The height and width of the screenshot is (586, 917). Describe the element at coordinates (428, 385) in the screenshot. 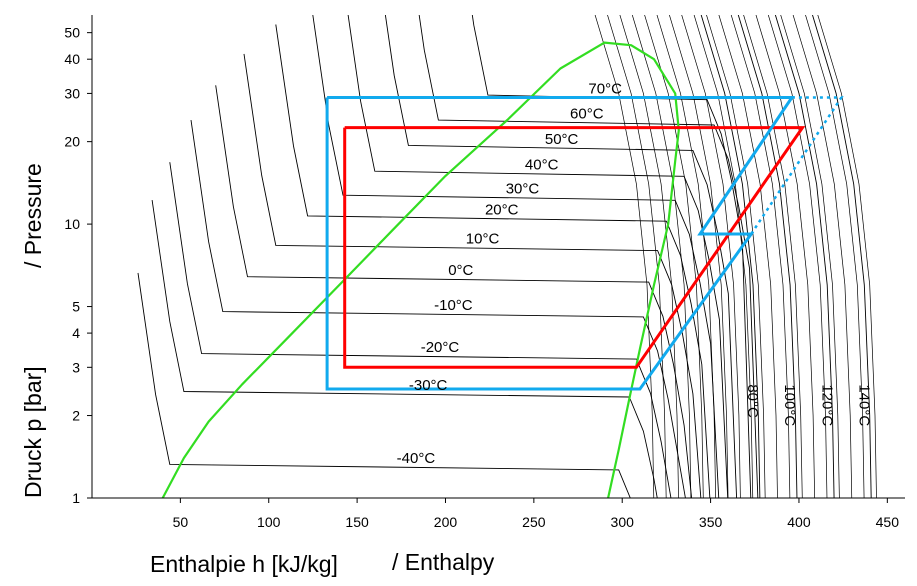

I see `isotherm-label: -30°C` at that location.